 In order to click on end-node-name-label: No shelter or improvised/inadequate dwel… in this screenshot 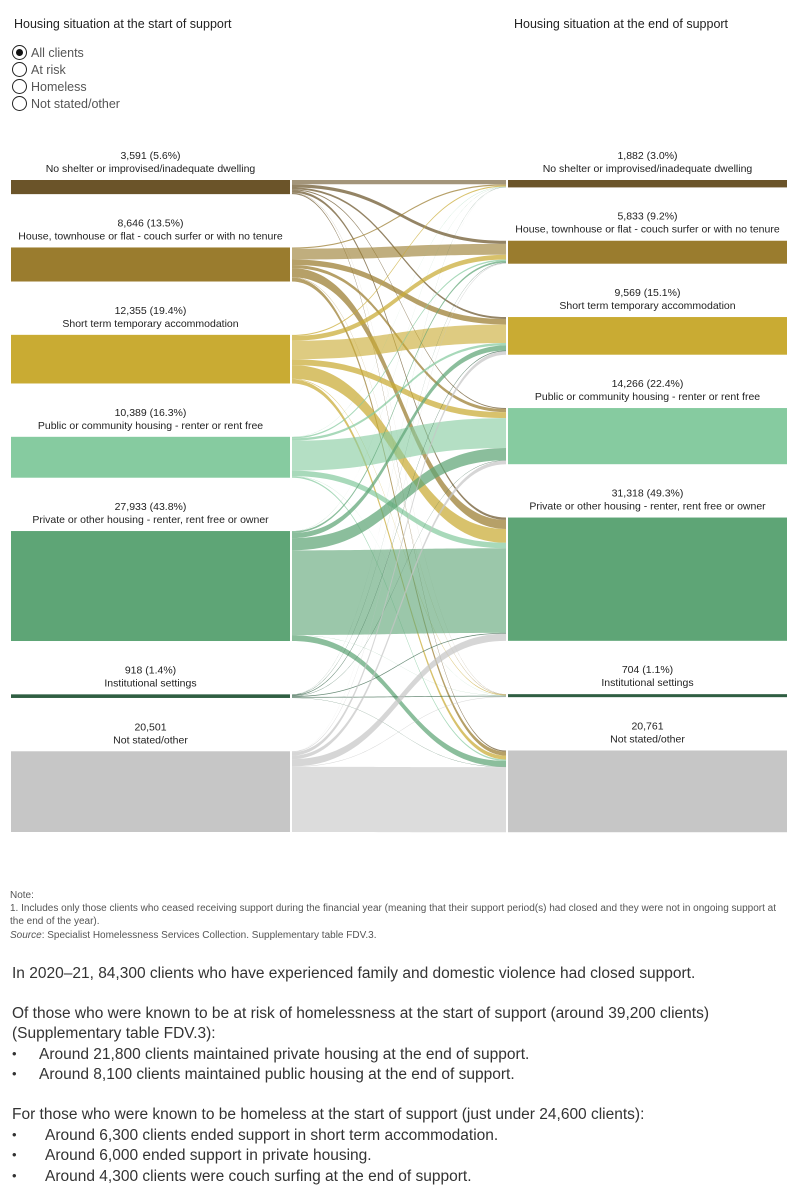, I will do `click(648, 169)`.